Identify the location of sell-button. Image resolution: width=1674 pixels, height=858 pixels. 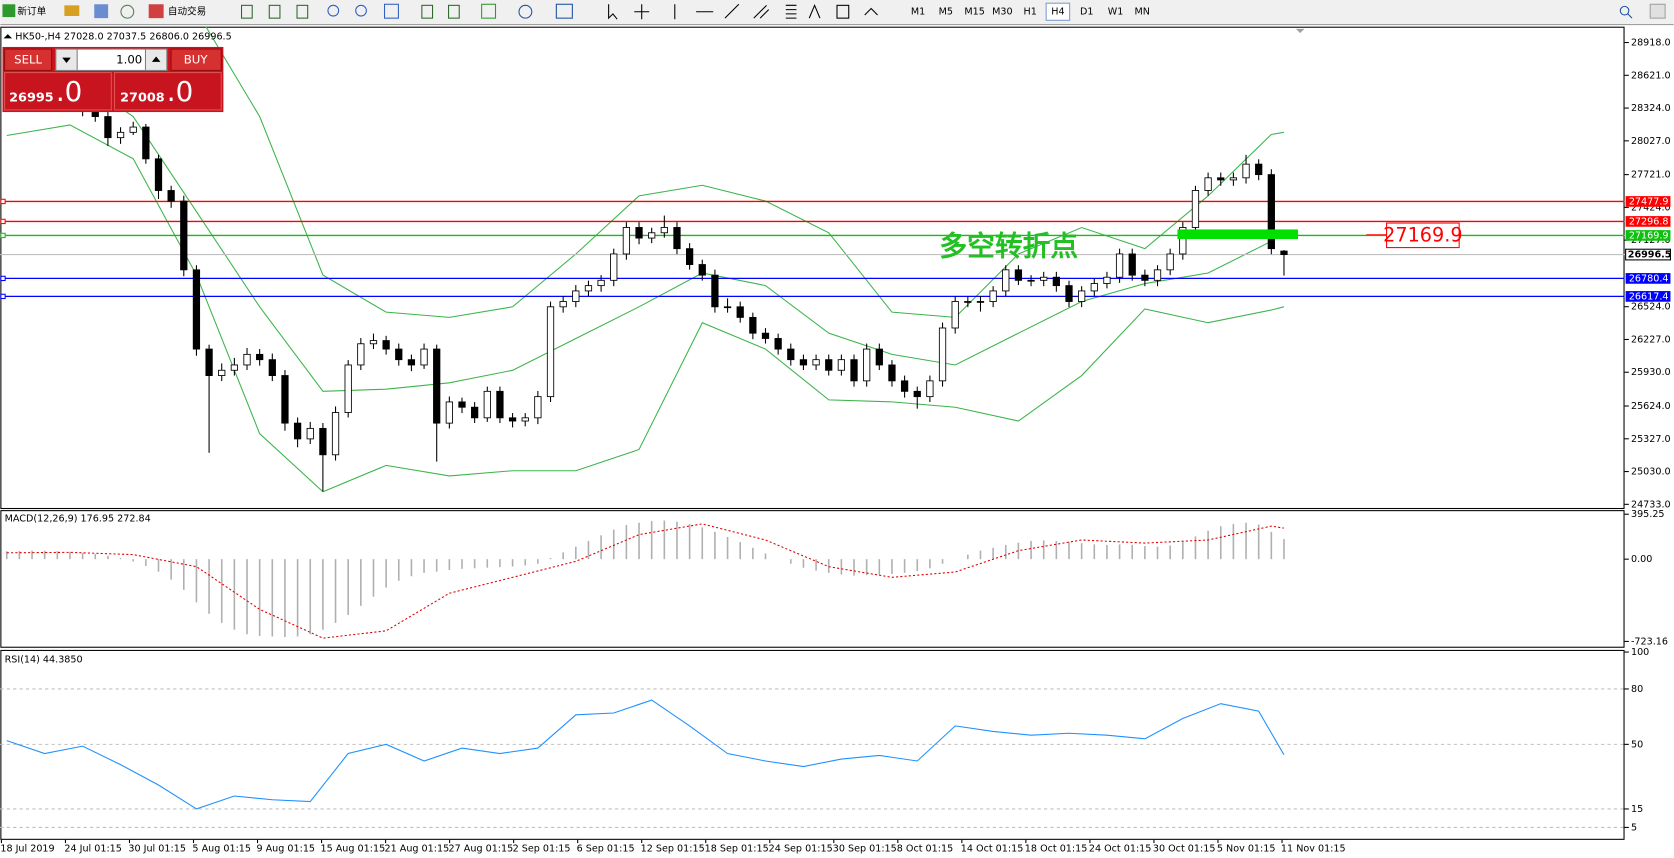
(28, 59).